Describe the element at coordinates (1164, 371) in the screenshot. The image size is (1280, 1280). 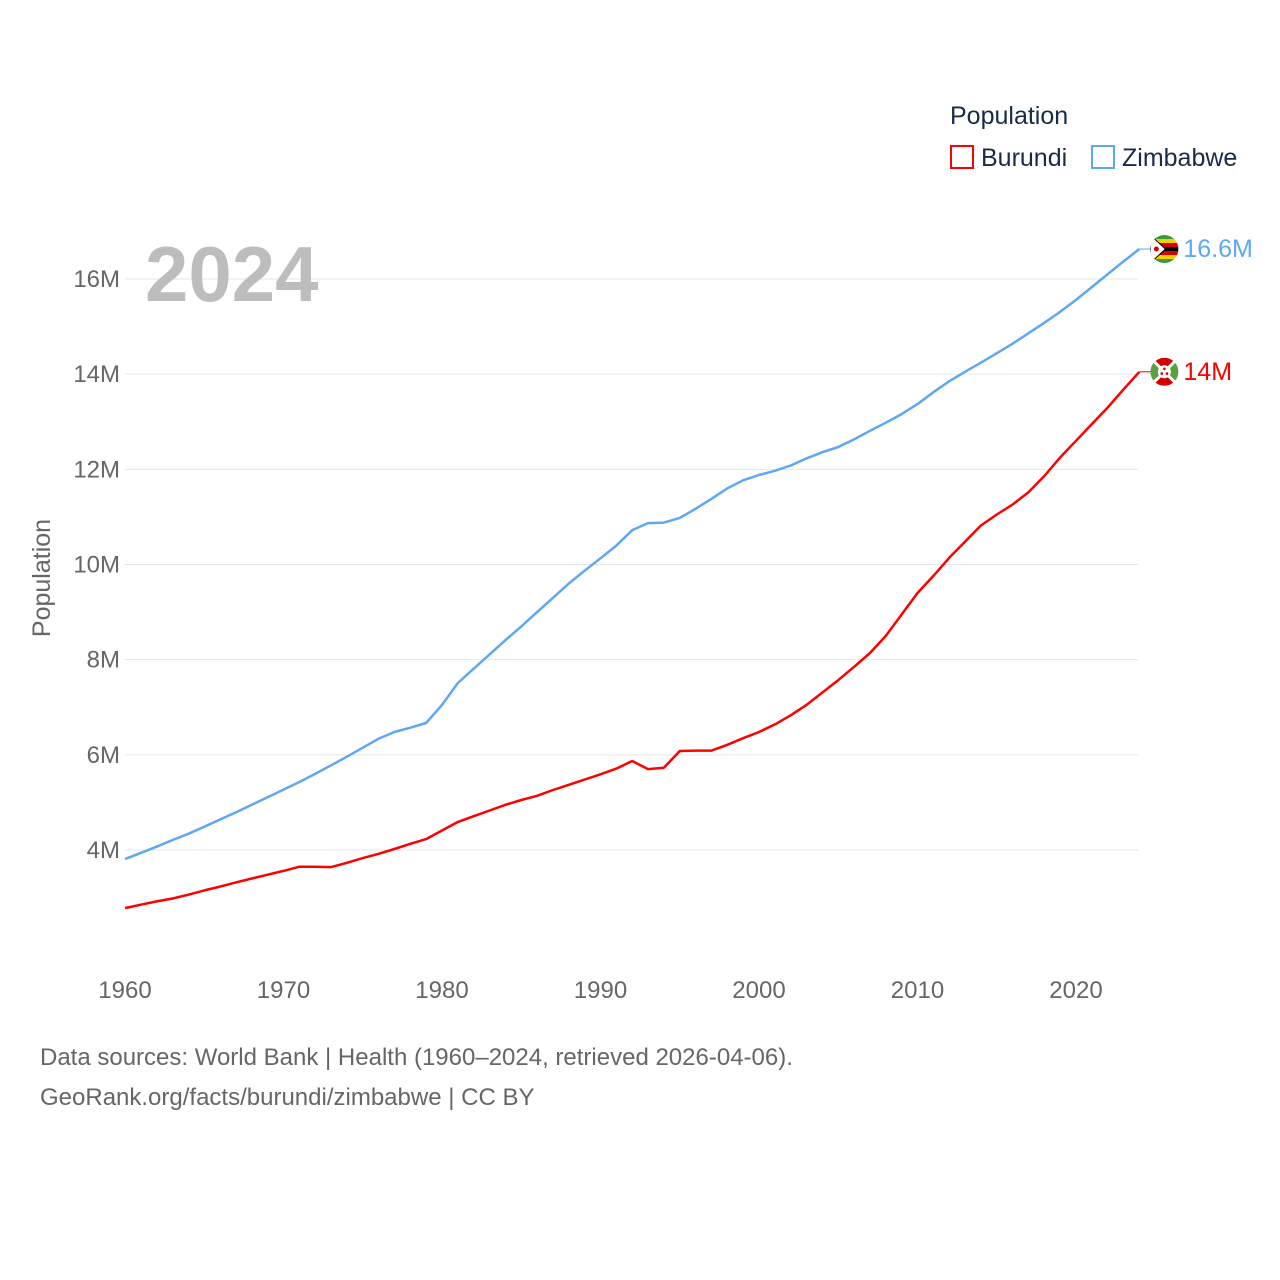
I see `burundi-flag-icon` at that location.